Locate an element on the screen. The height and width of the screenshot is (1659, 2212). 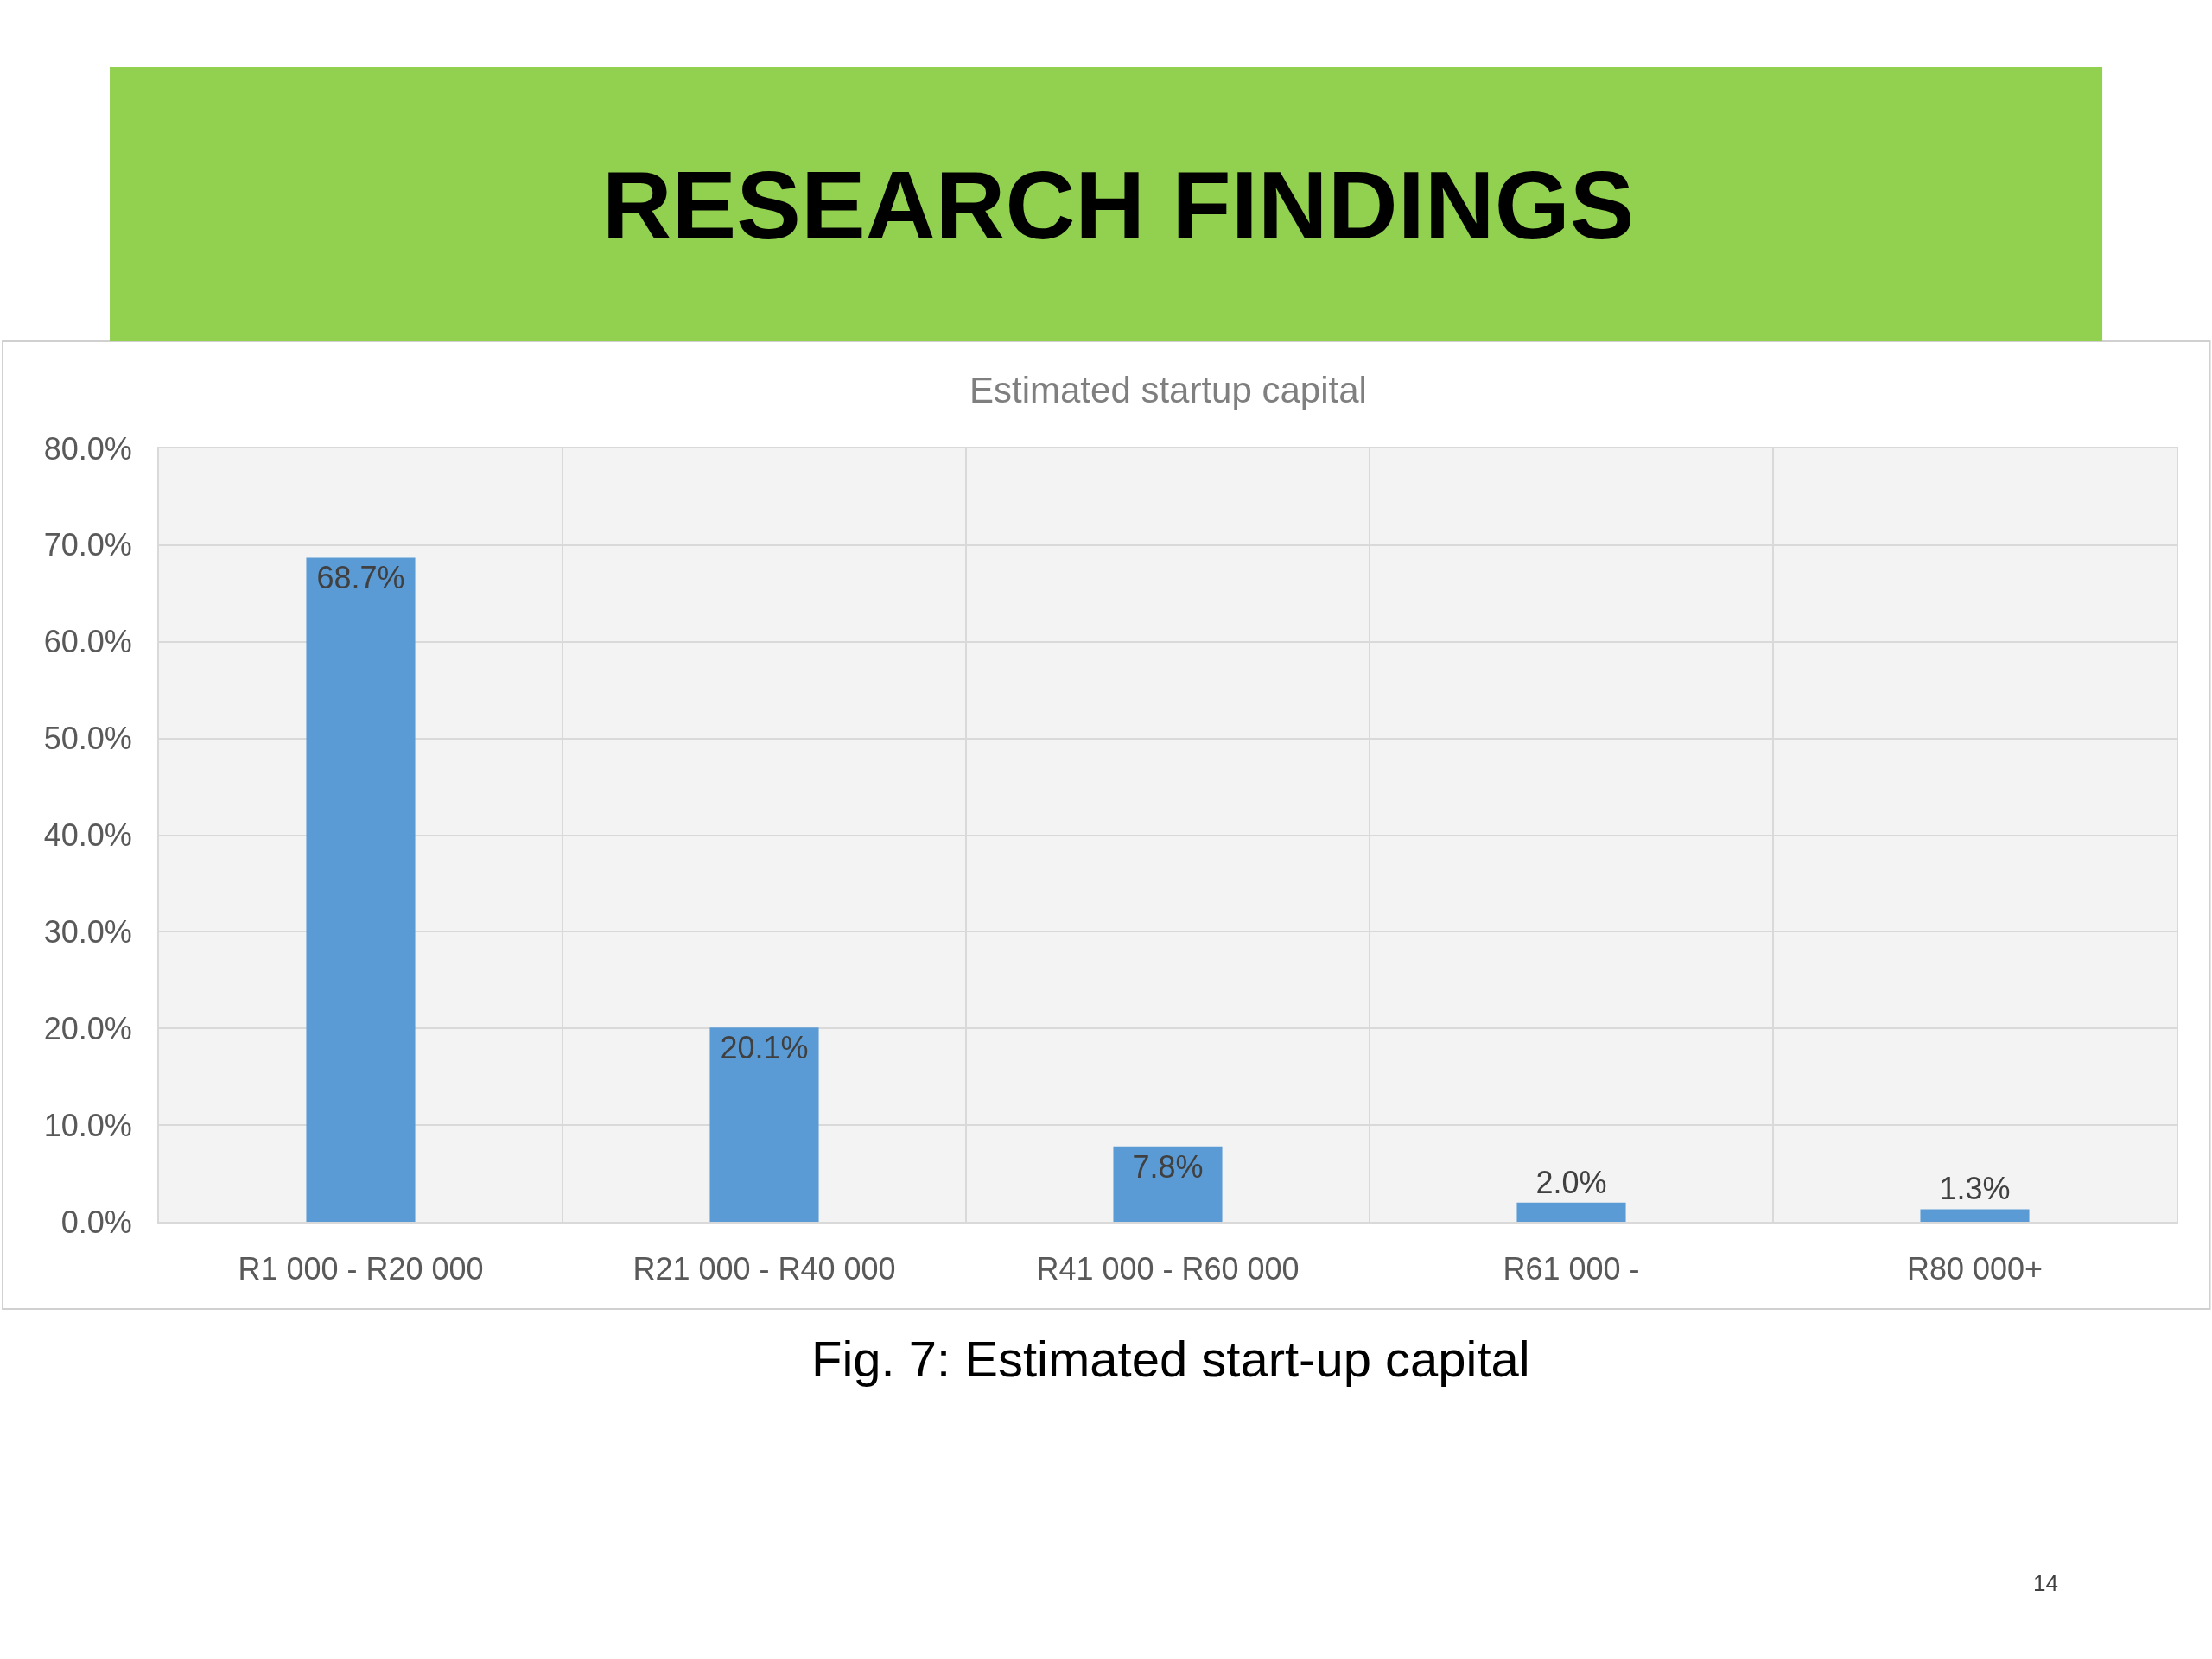
y-tick-label: 40.0% is located at coordinates (87, 835).